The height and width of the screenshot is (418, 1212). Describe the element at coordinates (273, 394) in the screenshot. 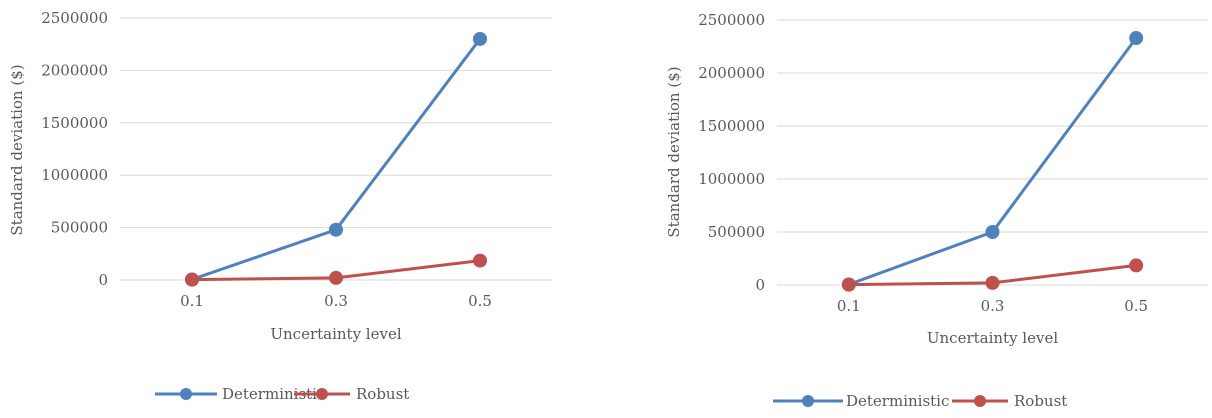

I see `chart1-legend-label-deterministic: Deterministic` at that location.